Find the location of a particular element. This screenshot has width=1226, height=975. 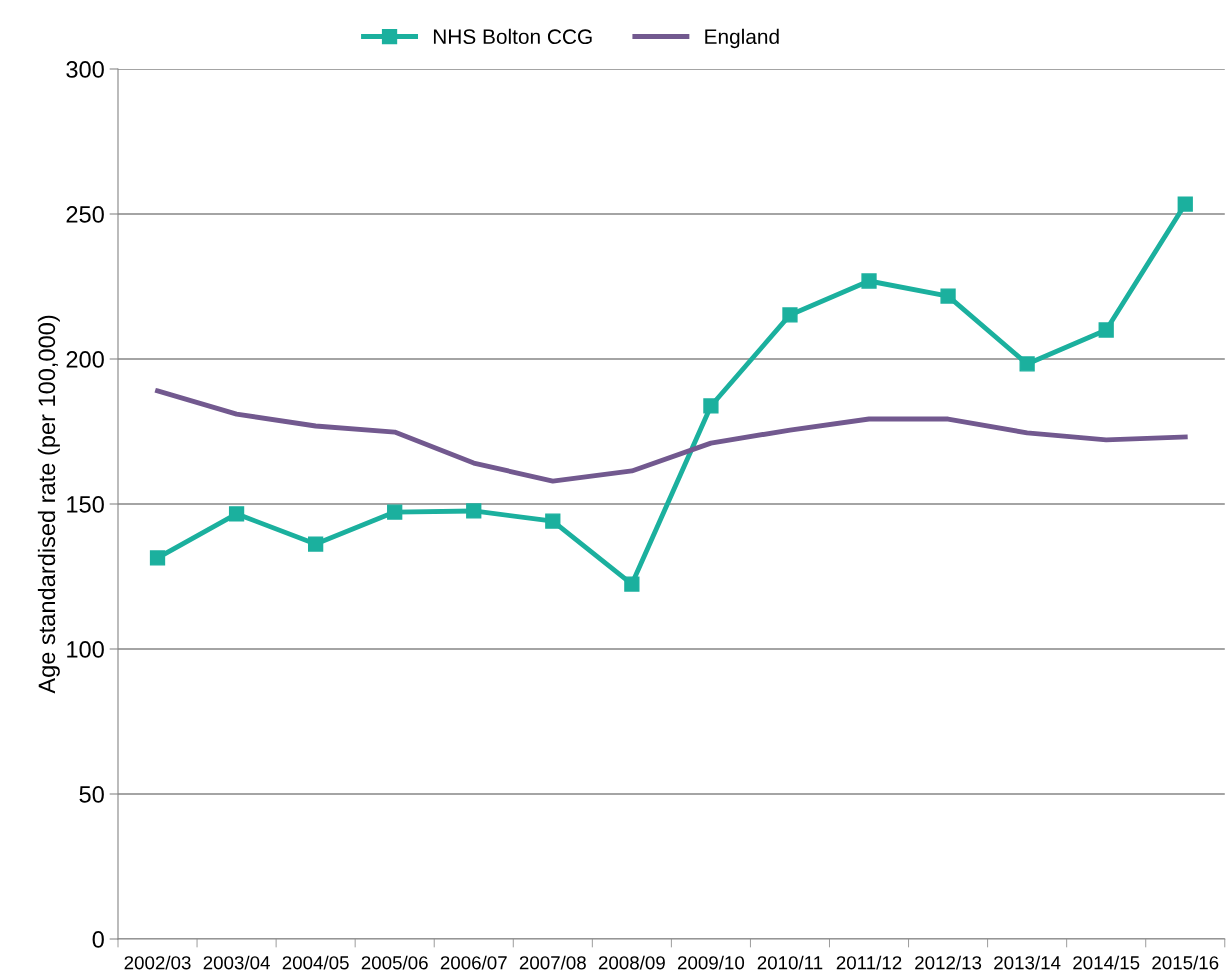

line-series is located at coordinates (671, 436).